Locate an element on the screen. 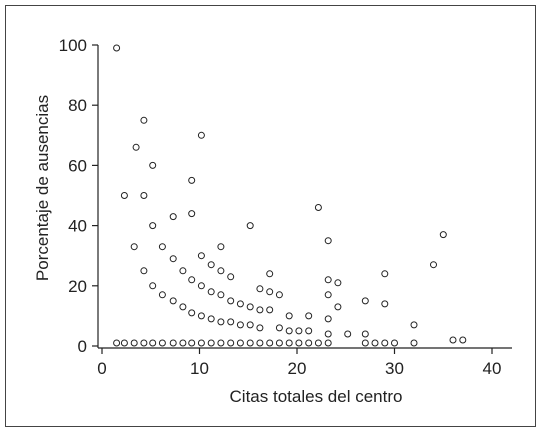  y-tick-label: 0 is located at coordinates (82, 346).